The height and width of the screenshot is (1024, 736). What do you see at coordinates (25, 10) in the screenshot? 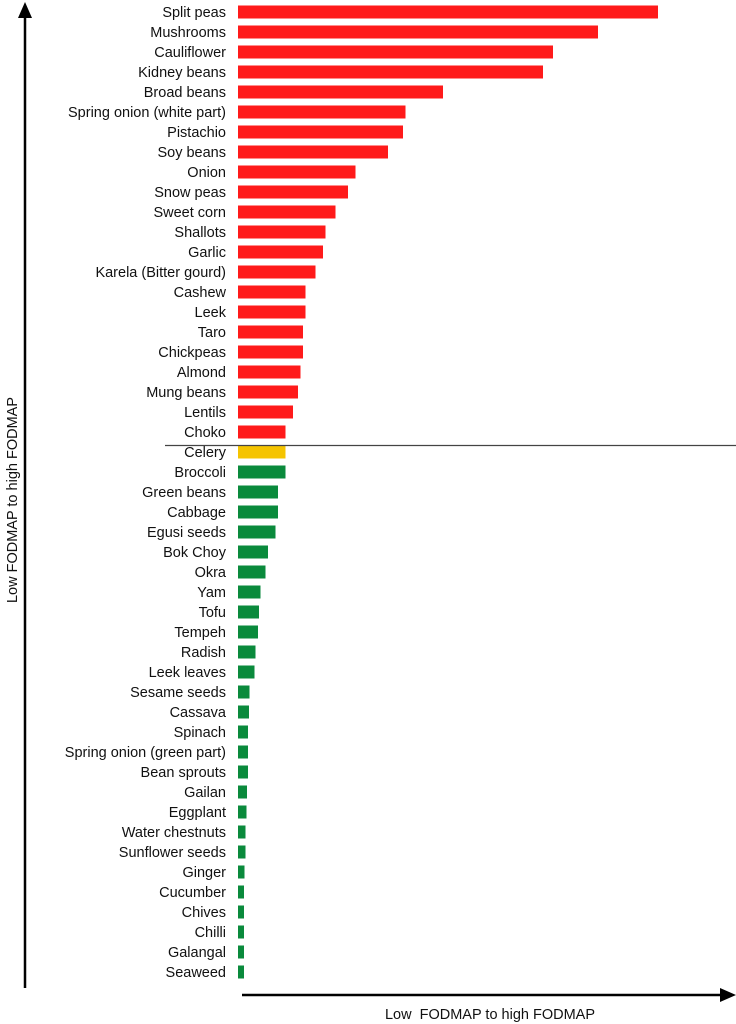
I see `y-axis-arrowhead` at bounding box center [25, 10].